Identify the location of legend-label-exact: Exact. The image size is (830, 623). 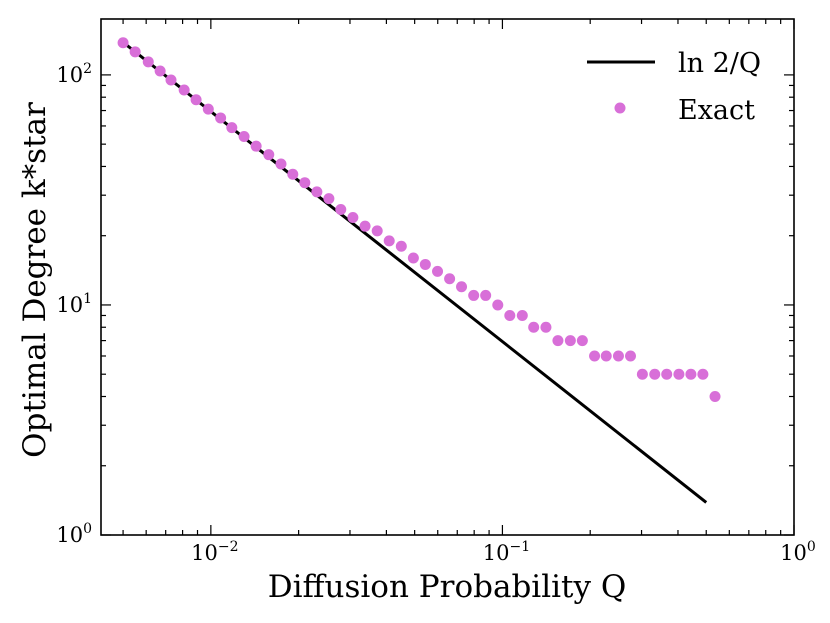
(716, 110).